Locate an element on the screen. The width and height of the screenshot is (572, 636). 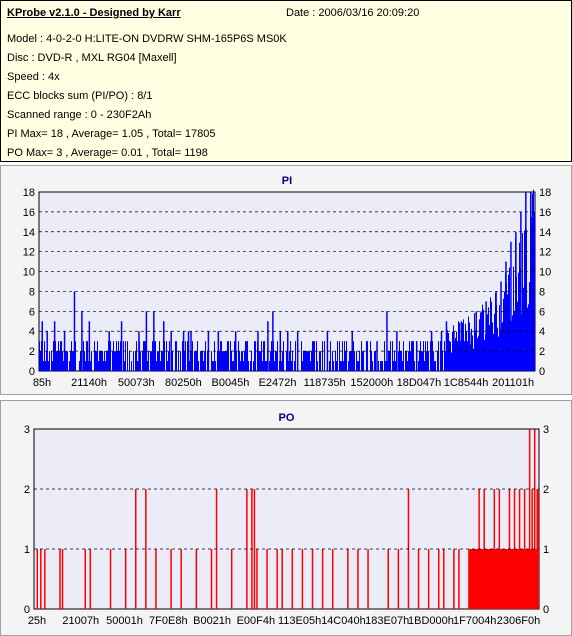
y-tick-label-right: 2 is located at coordinates (546, 490).